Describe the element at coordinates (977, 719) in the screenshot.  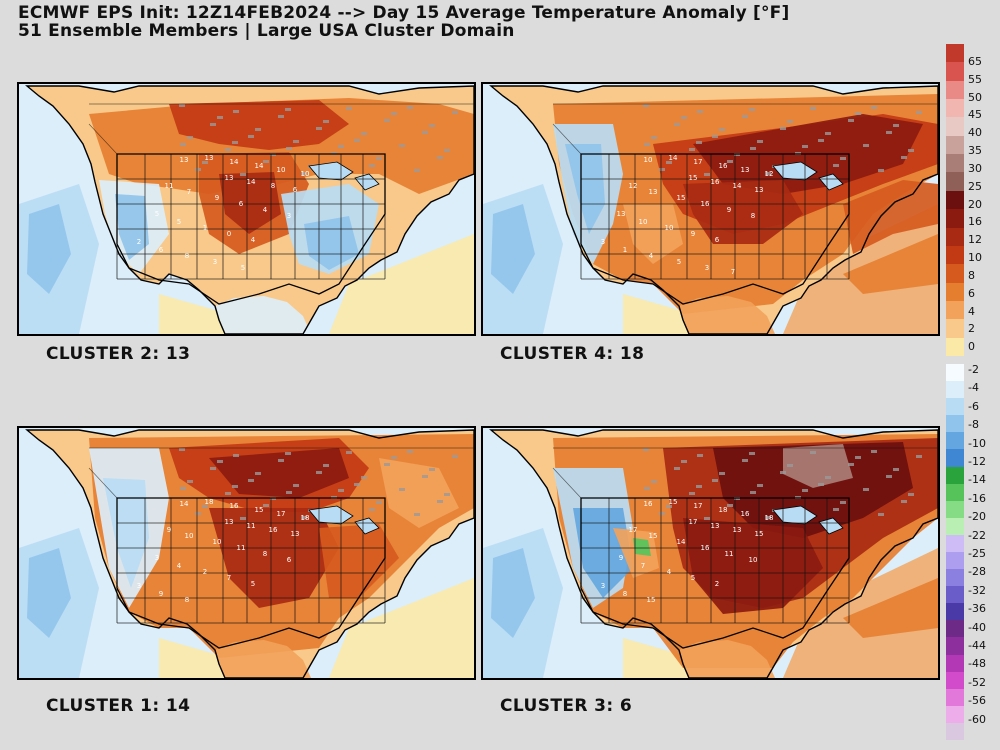
I see `colorbar-tick-label: -60` at that location.